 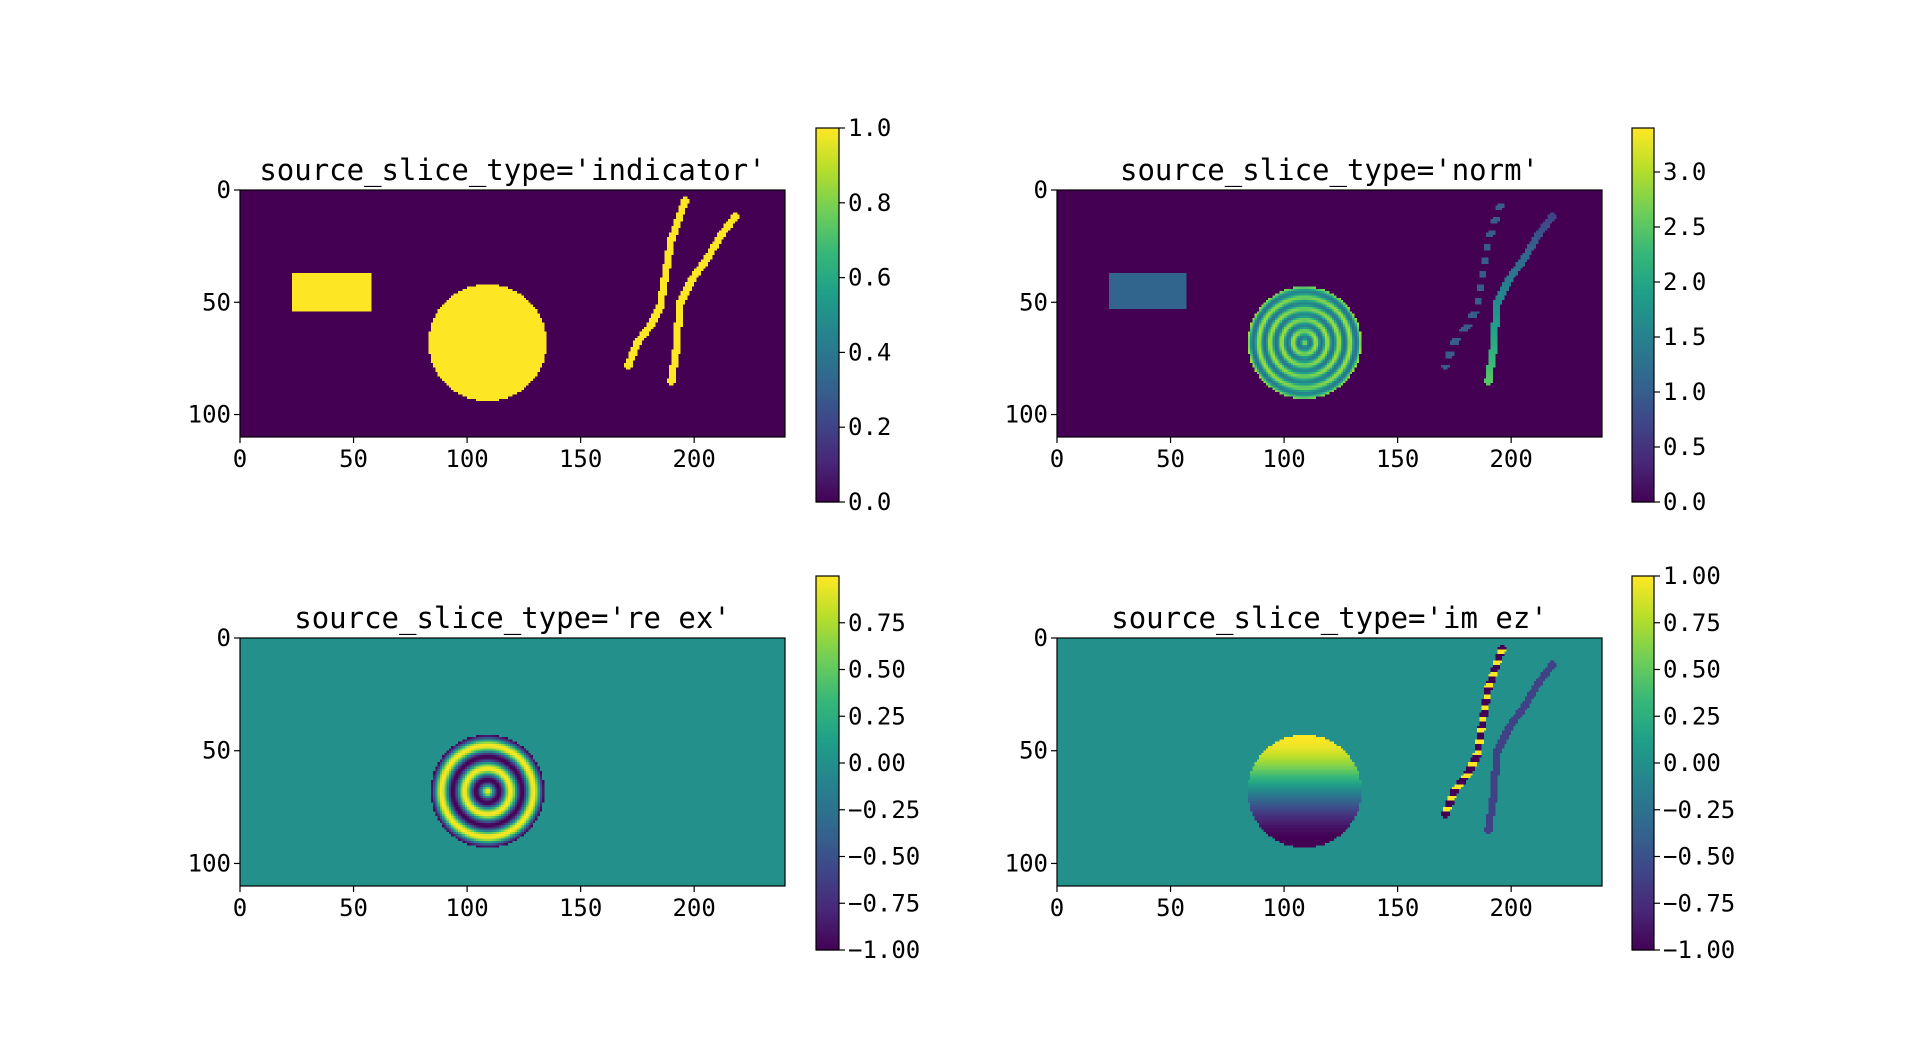 I want to click on colorbar-tick-label: 0.50, so click(x=1692, y=670).